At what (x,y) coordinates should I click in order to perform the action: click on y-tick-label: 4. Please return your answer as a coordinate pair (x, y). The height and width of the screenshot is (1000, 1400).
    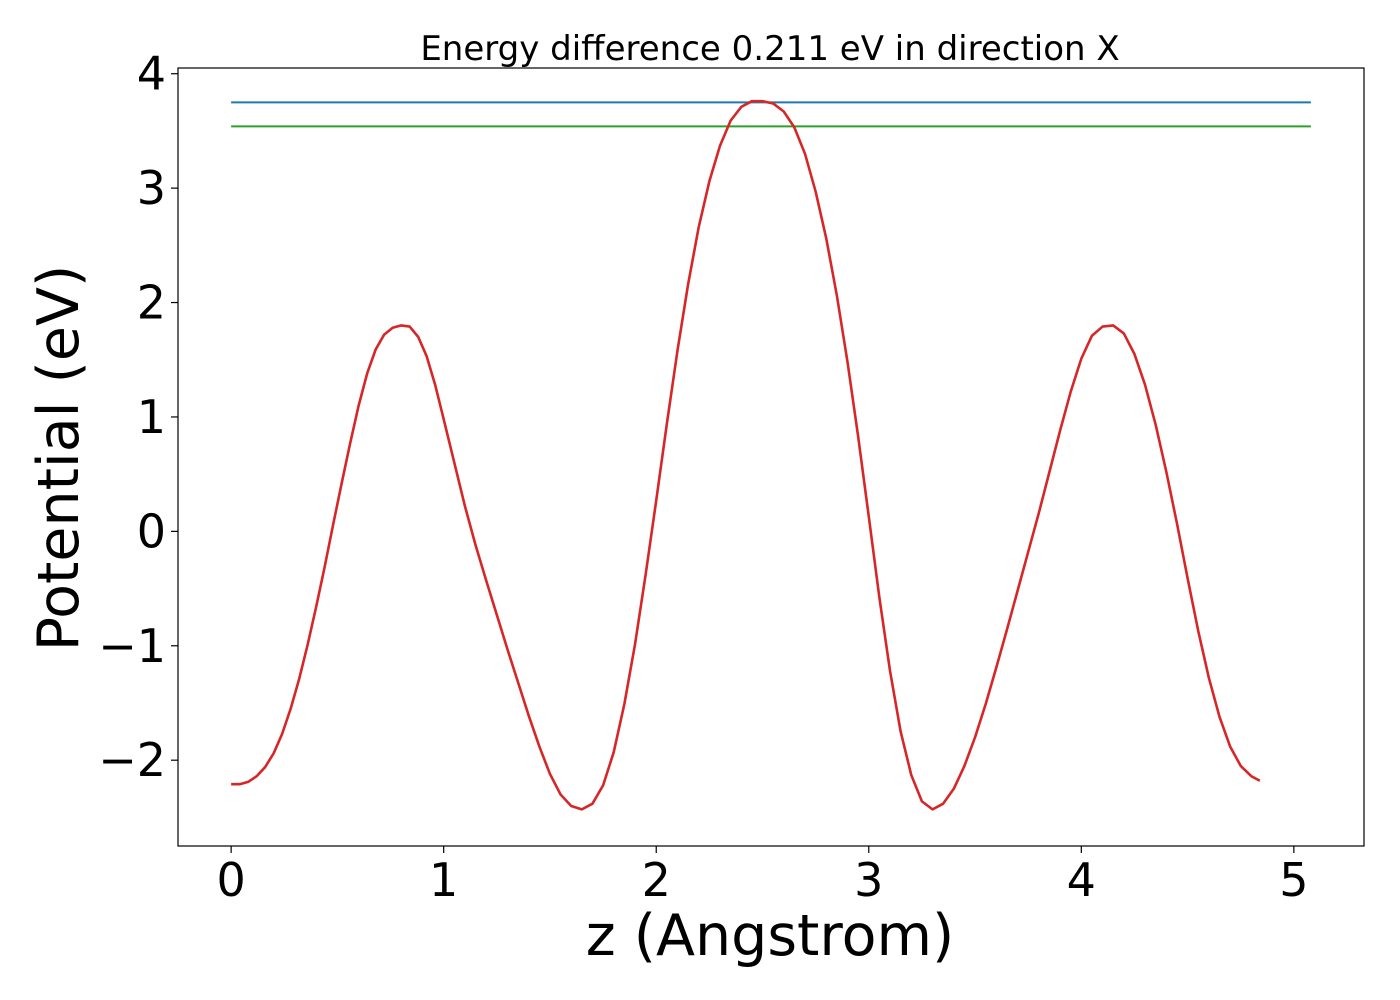
    Looking at the image, I should click on (151, 74).